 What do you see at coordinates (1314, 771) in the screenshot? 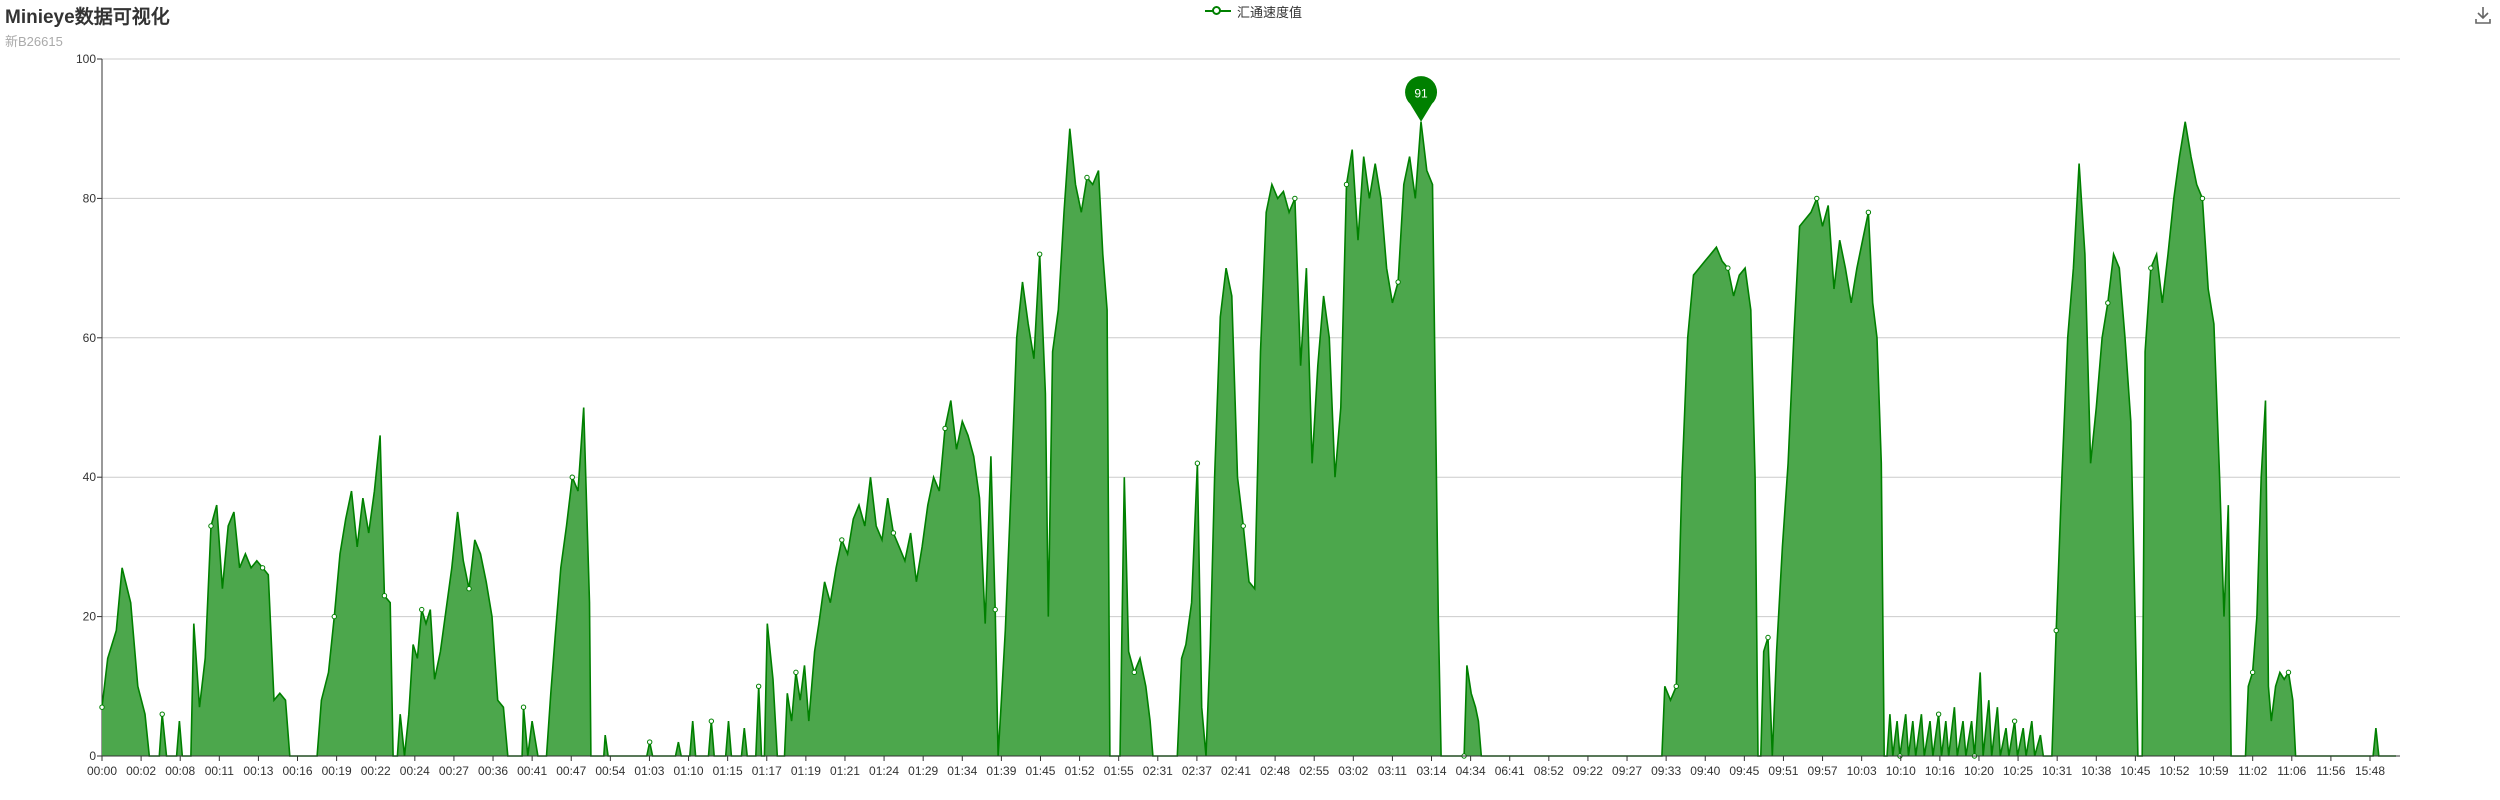
I see `x-tick-label: 02:55` at bounding box center [1314, 771].